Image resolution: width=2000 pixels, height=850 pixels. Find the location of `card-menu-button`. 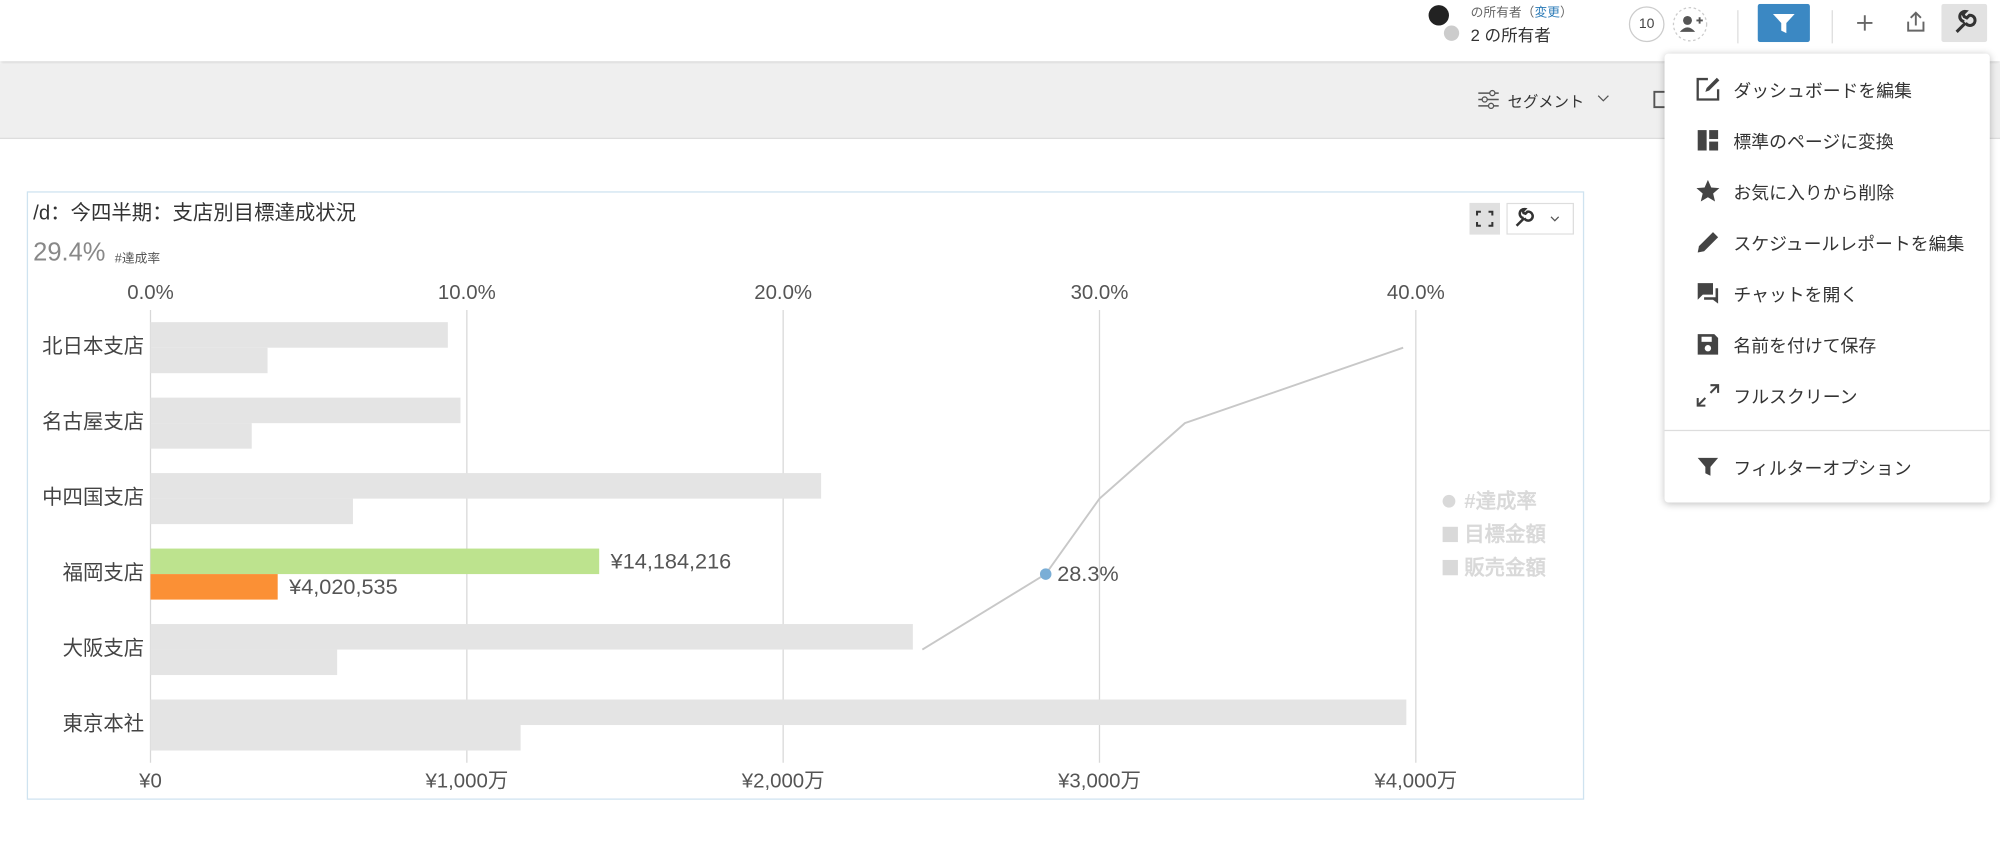

card-menu-button is located at coordinates (1540, 218).